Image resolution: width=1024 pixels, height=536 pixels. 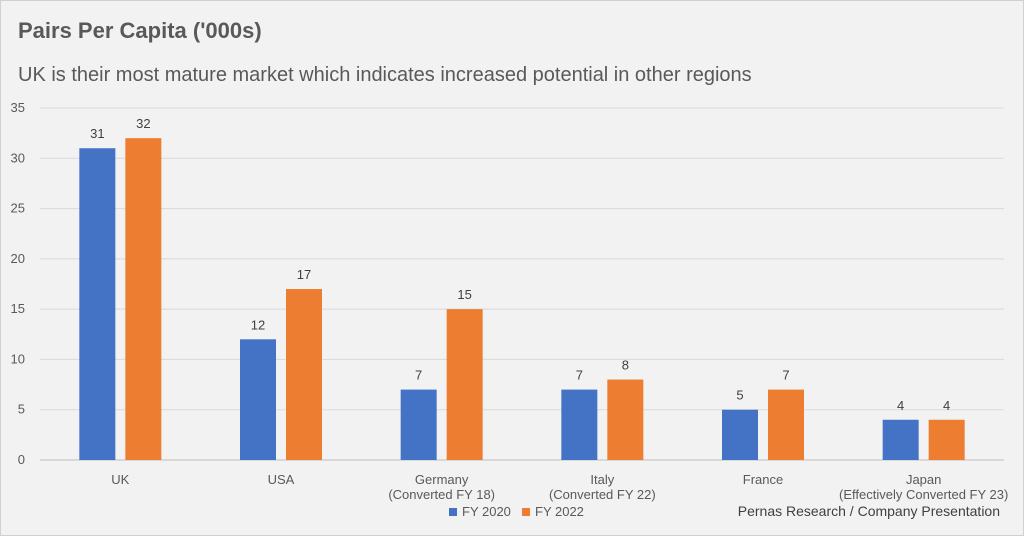 I want to click on chart-title: Pairs Per Capita ('000s), so click(x=140, y=30).